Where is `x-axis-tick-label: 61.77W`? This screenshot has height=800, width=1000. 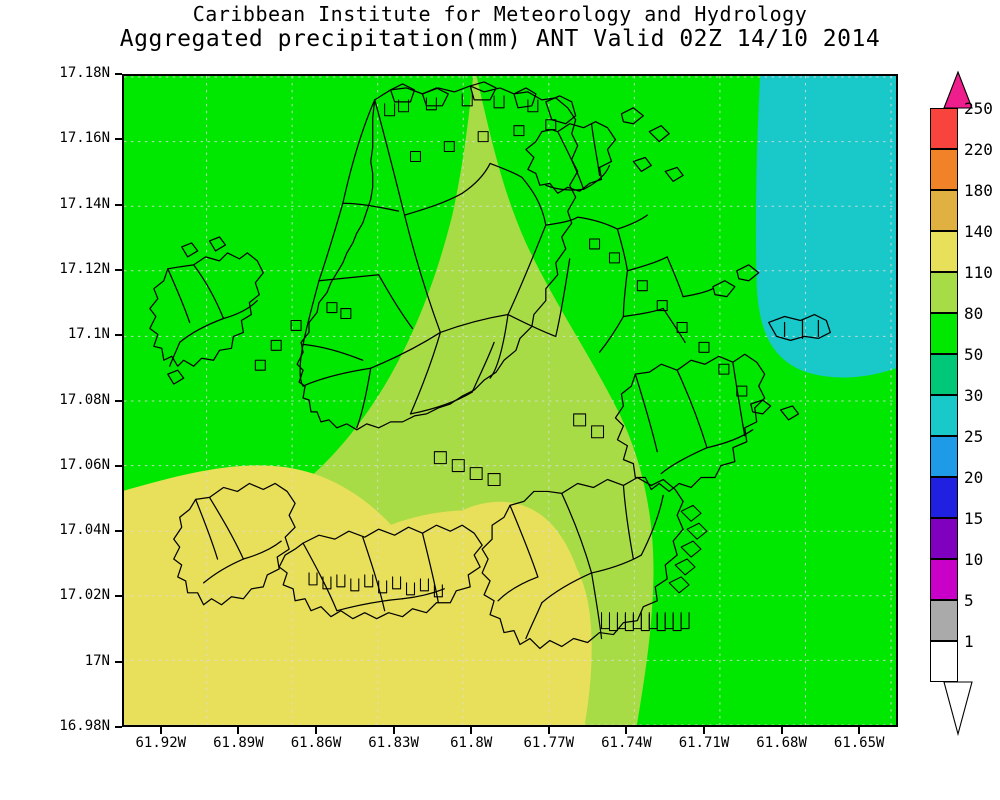
x-axis-tick-label: 61.77W is located at coordinates (549, 743).